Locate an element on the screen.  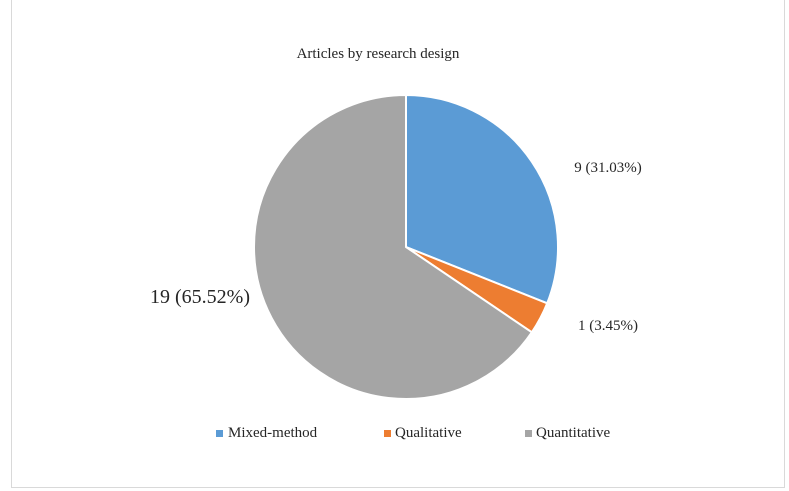
data-label-quantitative: 19 (65.52%) is located at coordinates (200, 297).